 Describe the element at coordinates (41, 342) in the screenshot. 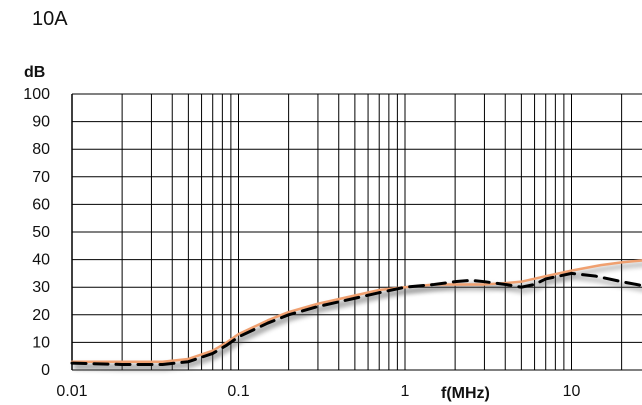

I see `y-tick-label: 10` at that location.